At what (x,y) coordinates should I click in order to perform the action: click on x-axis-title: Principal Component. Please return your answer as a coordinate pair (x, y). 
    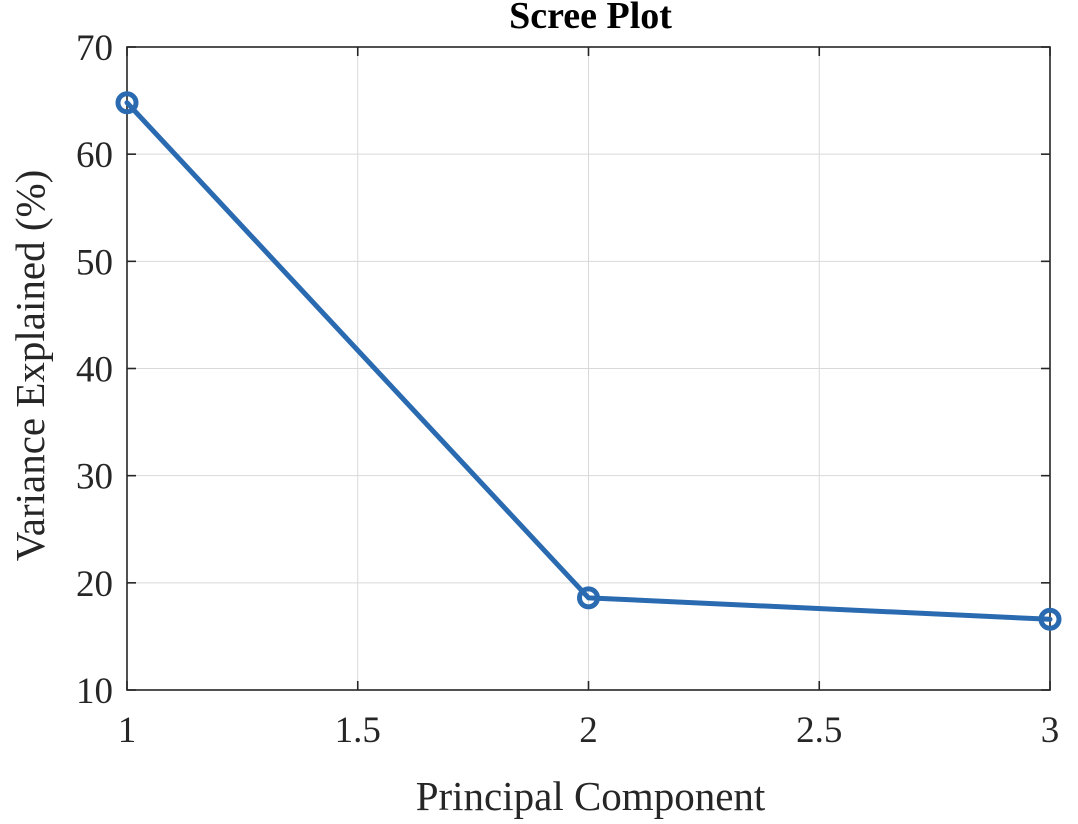
    Looking at the image, I should click on (591, 796).